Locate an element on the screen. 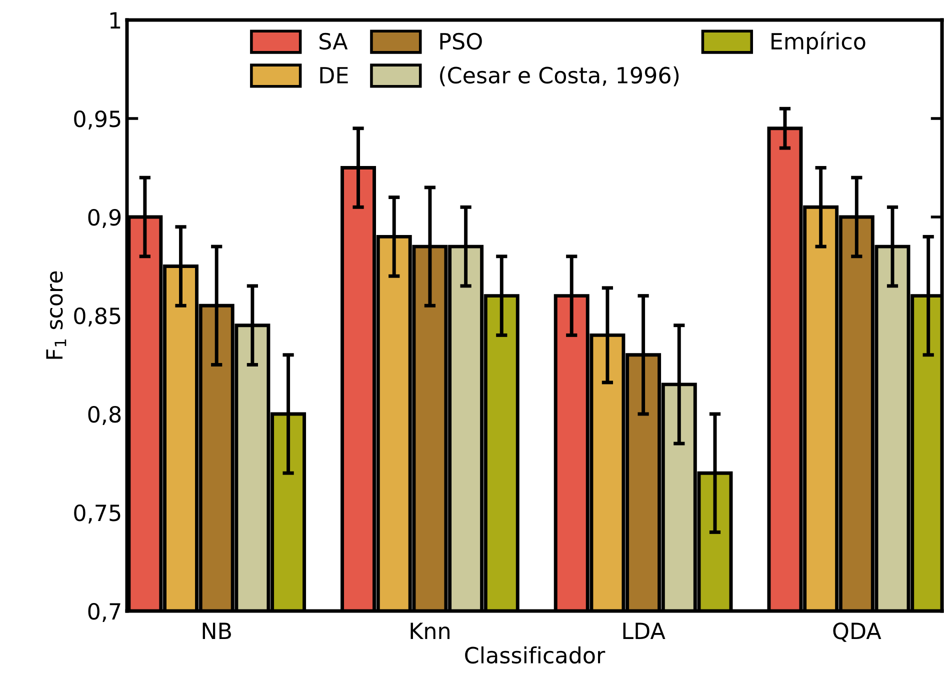  y-tick-label: 0,75 is located at coordinates (97, 514).